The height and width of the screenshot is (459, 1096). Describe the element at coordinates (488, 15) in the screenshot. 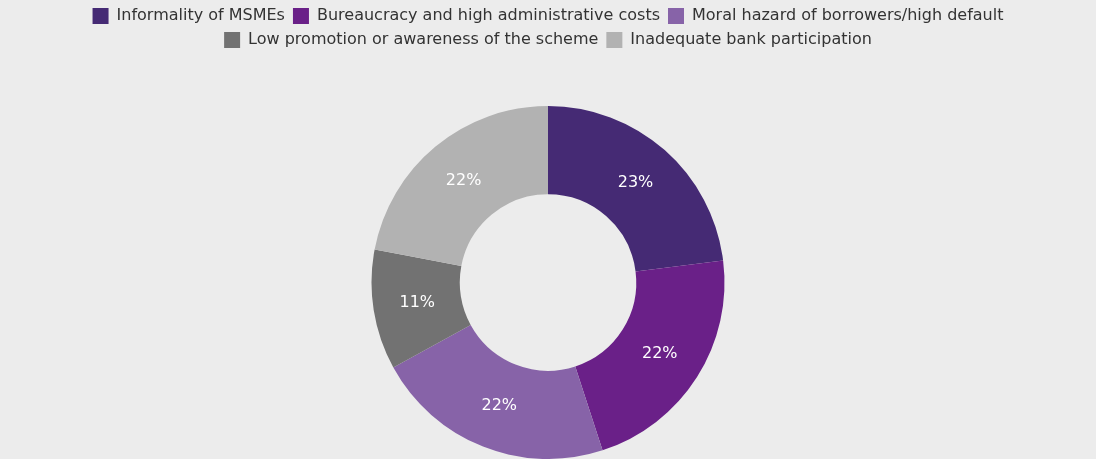

I see `legend-label: Bureaucracy and high administrative costs` at that location.